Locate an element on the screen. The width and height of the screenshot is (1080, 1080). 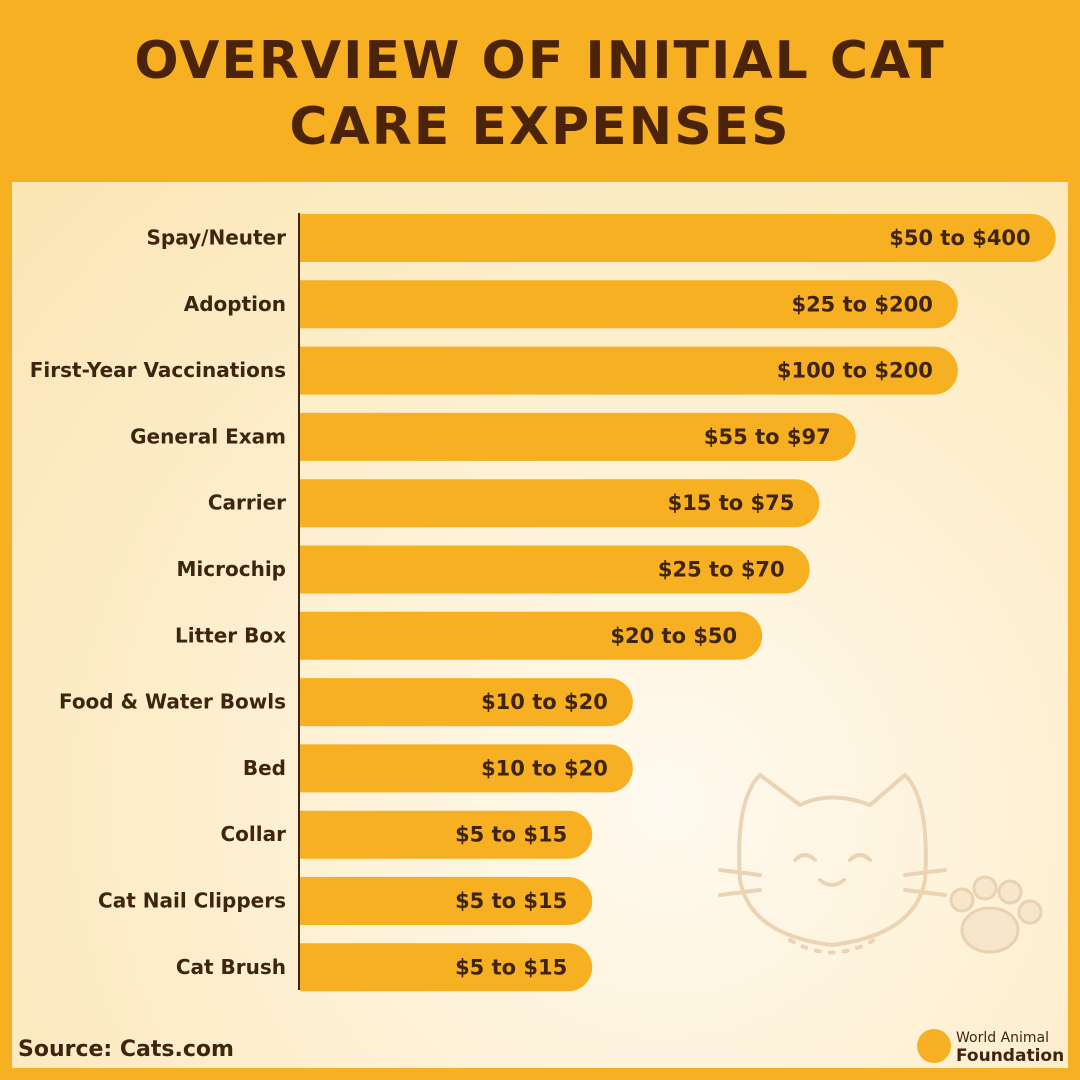
category-label: Bed is located at coordinates (264, 768).